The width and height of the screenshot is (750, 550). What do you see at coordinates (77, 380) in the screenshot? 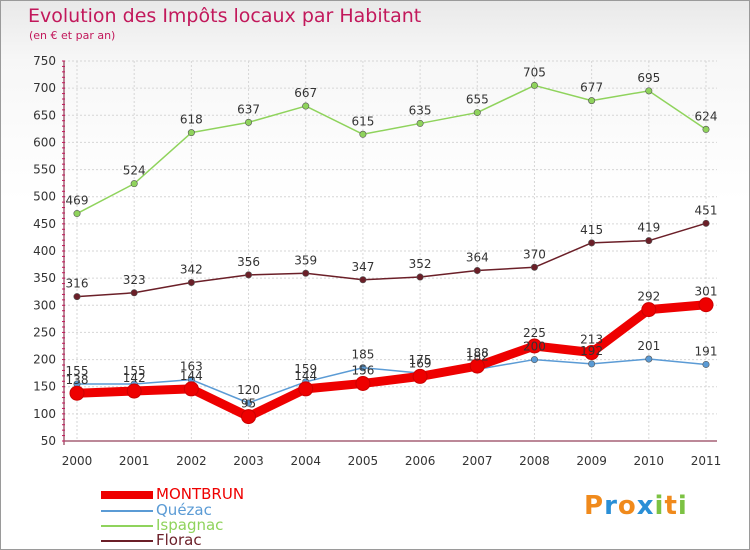
I see `data-label: 138` at bounding box center [77, 380].